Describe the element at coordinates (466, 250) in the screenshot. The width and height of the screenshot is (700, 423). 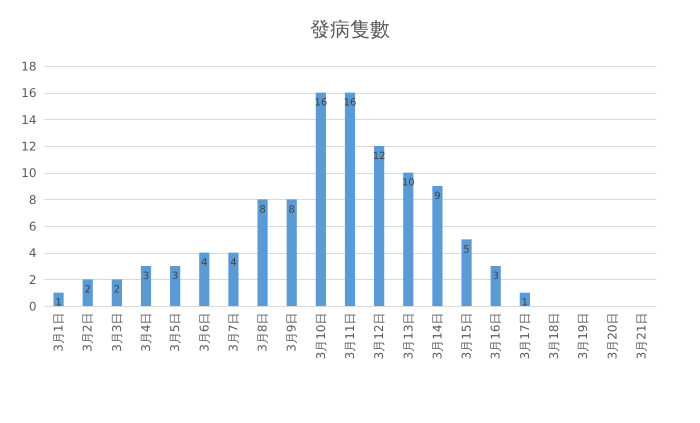
I see `data-label: 5` at that location.